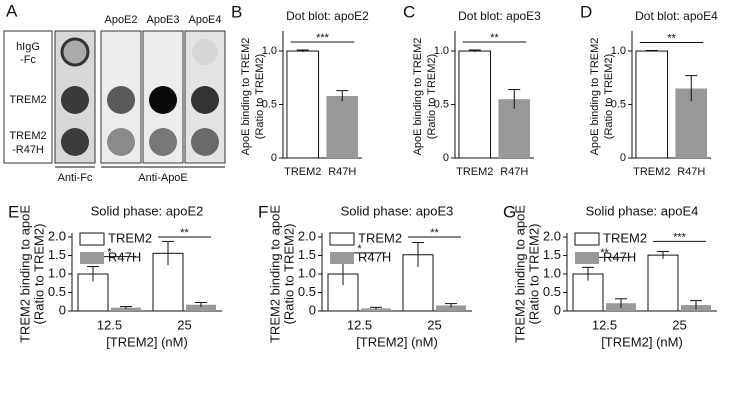 Image resolution: width=745 pixels, height=407 pixels. What do you see at coordinates (499, 16) in the screenshot?
I see `chart-title: Dot blot: apoE3` at bounding box center [499, 16].